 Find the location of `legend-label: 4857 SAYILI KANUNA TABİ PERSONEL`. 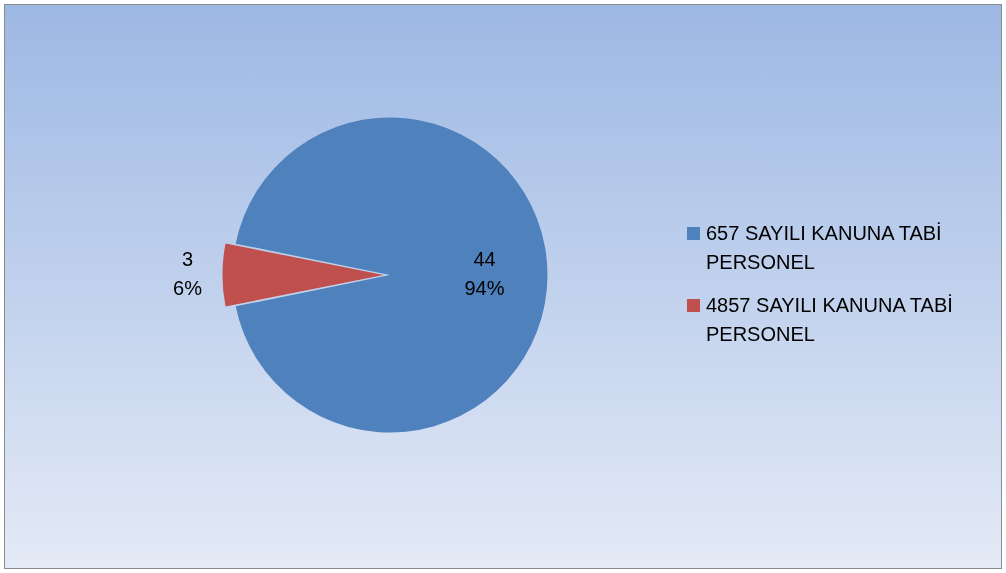

legend-label: 4857 SAYILI KANUNA TABİ PERSONEL is located at coordinates (830, 320).